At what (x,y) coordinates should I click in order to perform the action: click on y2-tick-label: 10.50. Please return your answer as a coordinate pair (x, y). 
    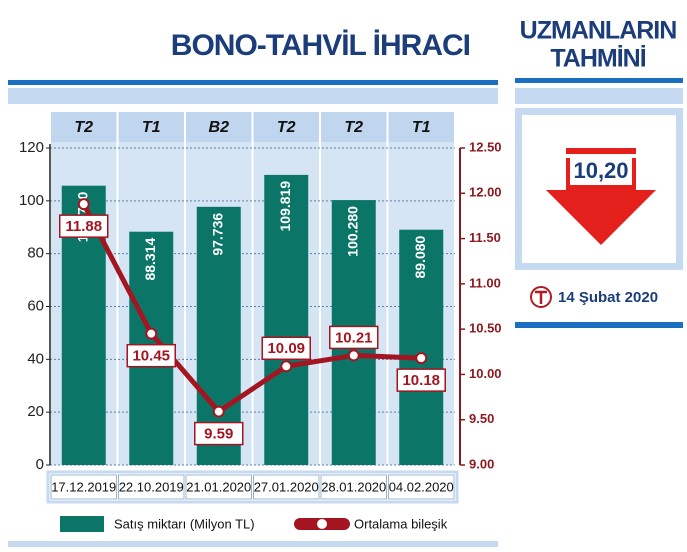
    Looking at the image, I should click on (485, 328).